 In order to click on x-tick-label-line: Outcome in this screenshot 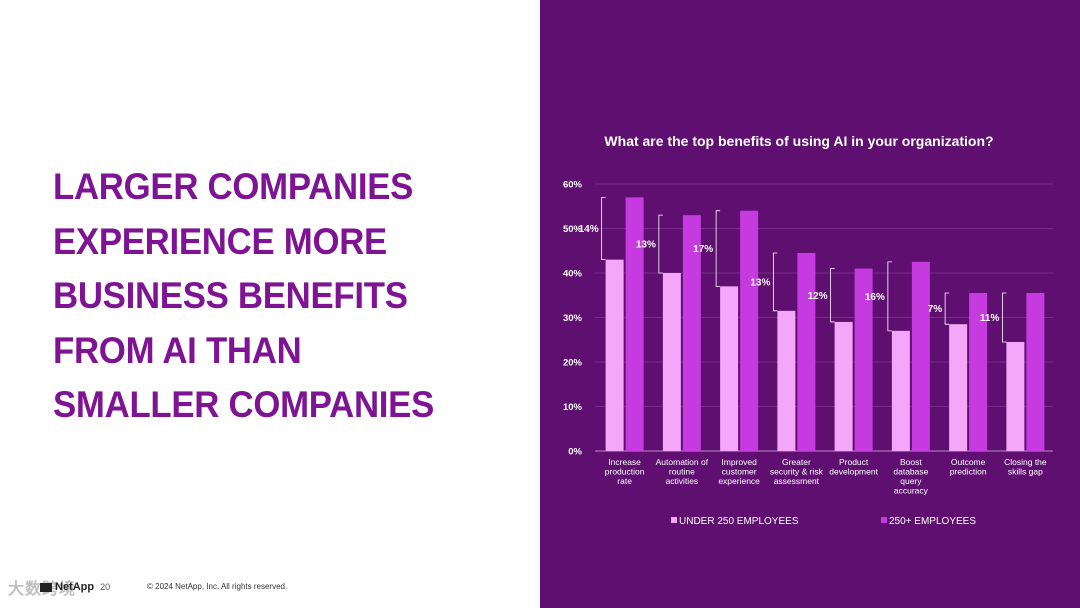, I will do `click(968, 462)`.